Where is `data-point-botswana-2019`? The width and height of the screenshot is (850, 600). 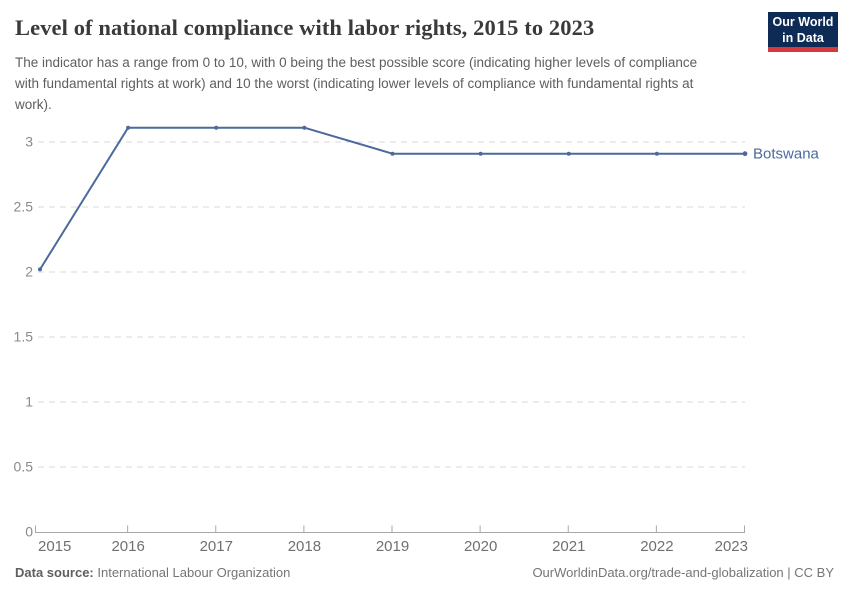
data-point-botswana-2019 is located at coordinates (392, 153).